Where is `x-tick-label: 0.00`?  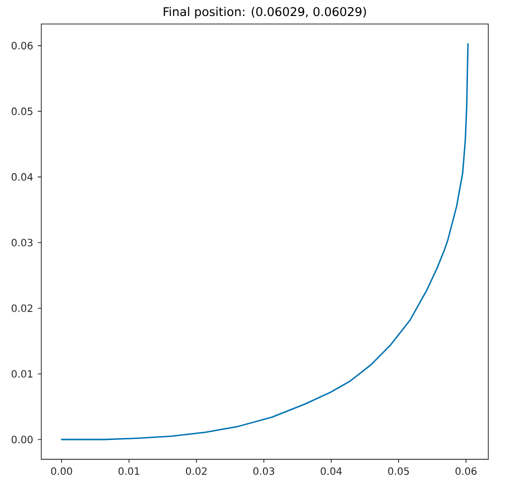
x-tick-label: 0.00 is located at coordinates (61, 471).